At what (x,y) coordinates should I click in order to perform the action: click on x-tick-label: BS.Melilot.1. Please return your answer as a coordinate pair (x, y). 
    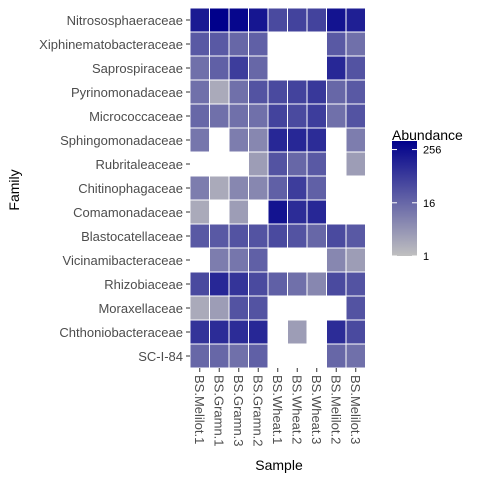
    Looking at the image, I should click on (199, 409).